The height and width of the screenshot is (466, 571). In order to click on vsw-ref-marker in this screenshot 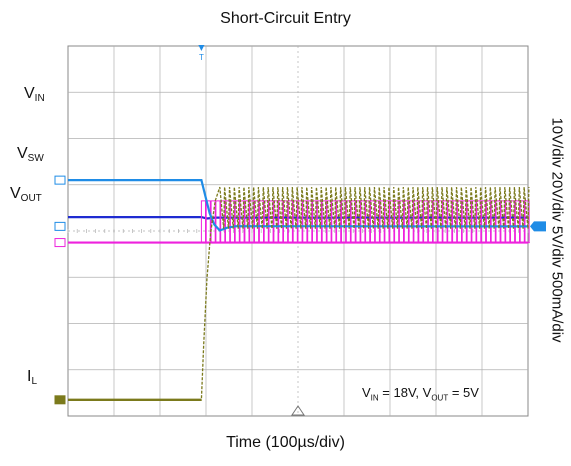, I will do `click(60, 243)`.